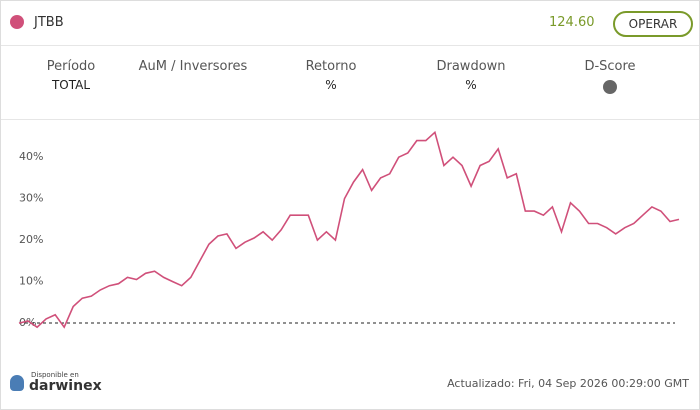 Image resolution: width=700 pixels, height=410 pixels. I want to click on y-tick-label: 10%, so click(31, 281).